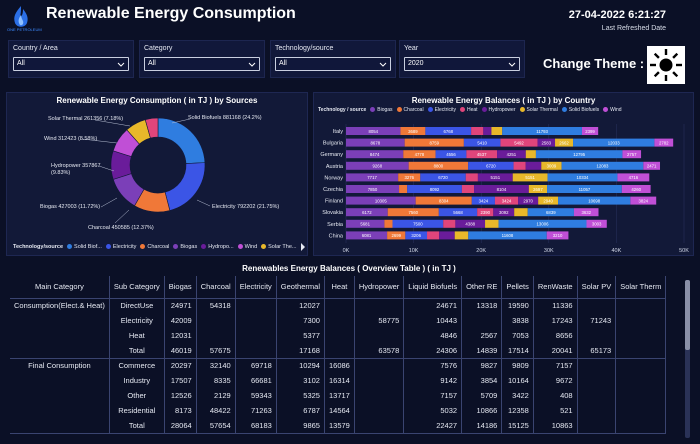  What do you see at coordinates (687, 359) in the screenshot?
I see `table-scrollbar` at bounding box center [687, 359].